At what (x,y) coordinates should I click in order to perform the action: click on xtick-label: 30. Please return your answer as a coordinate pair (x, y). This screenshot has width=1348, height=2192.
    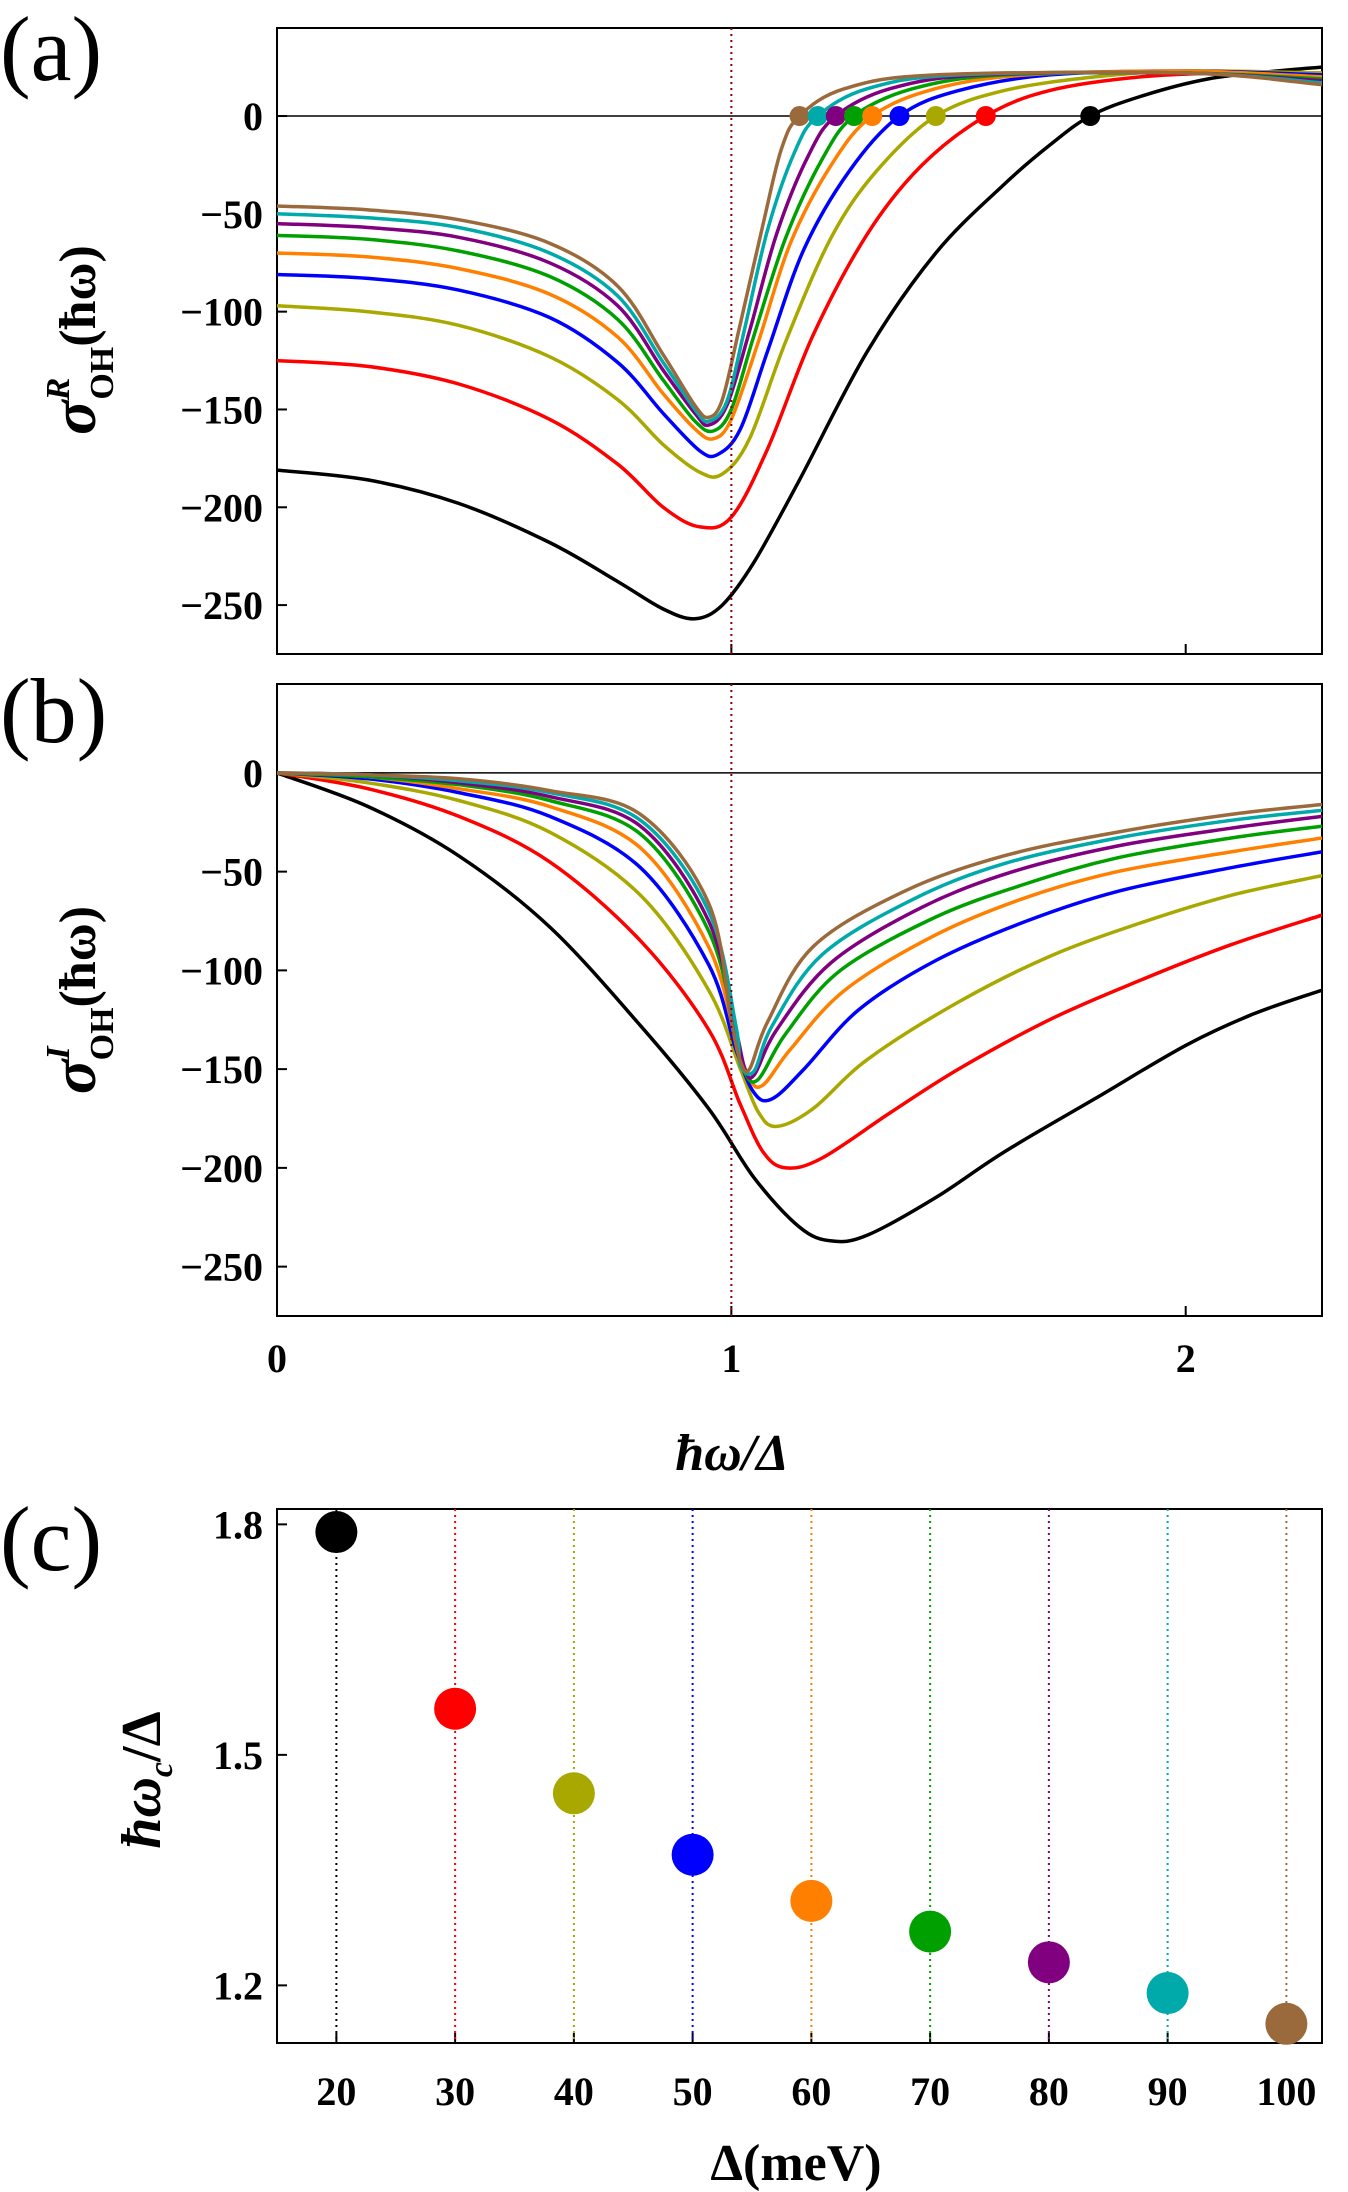
    Looking at the image, I should click on (455, 2091).